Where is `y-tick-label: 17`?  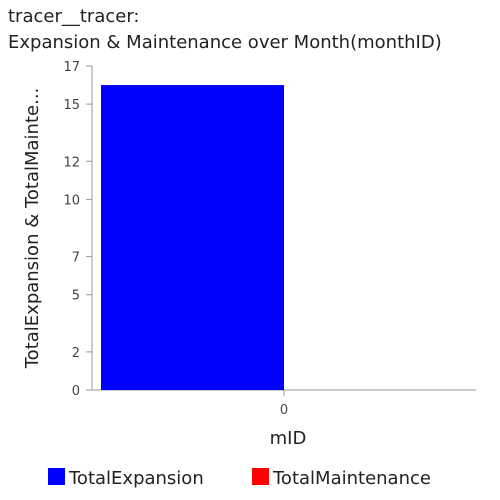 y-tick-label: 17 is located at coordinates (71, 67).